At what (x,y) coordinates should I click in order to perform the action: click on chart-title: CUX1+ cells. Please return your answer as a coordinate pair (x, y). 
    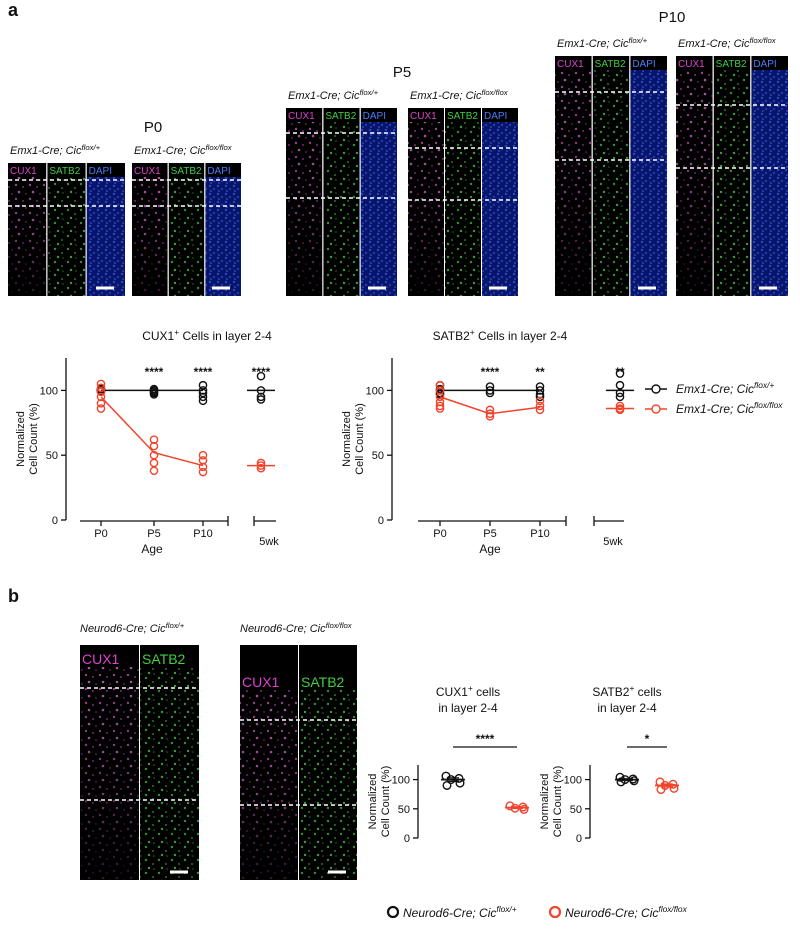
    Looking at the image, I should click on (468, 691).